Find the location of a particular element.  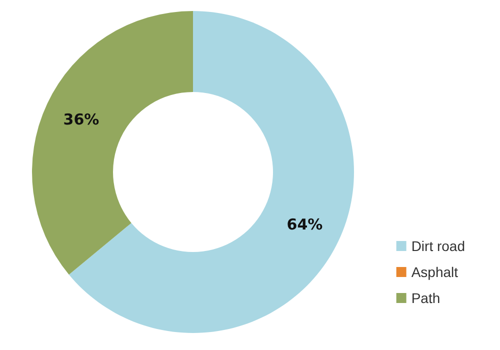

legend-label: Path is located at coordinates (425, 298).